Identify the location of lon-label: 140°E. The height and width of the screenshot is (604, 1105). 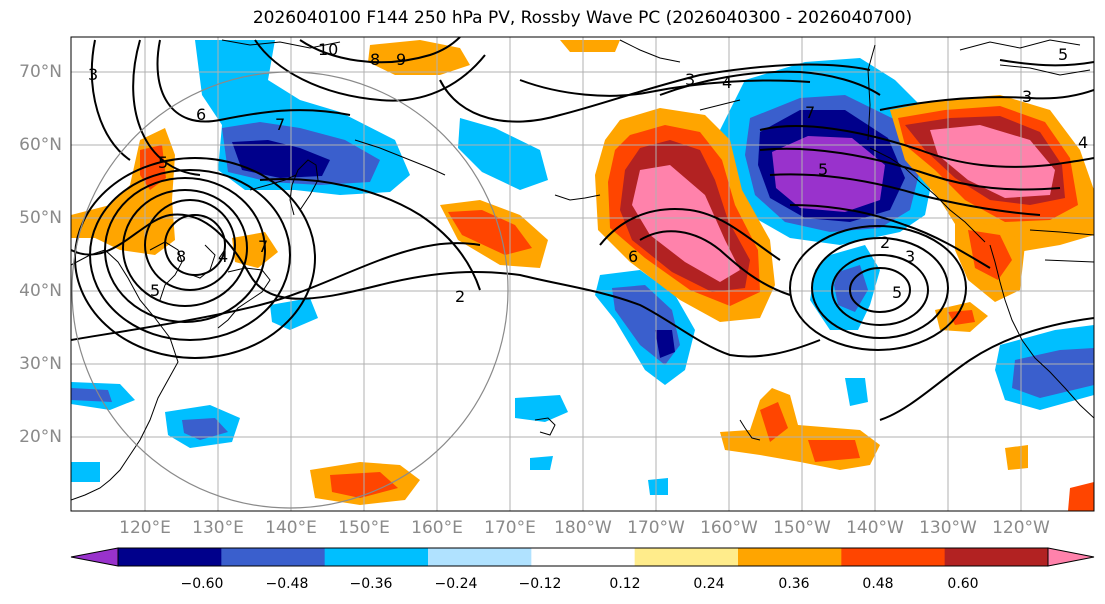
(291, 528).